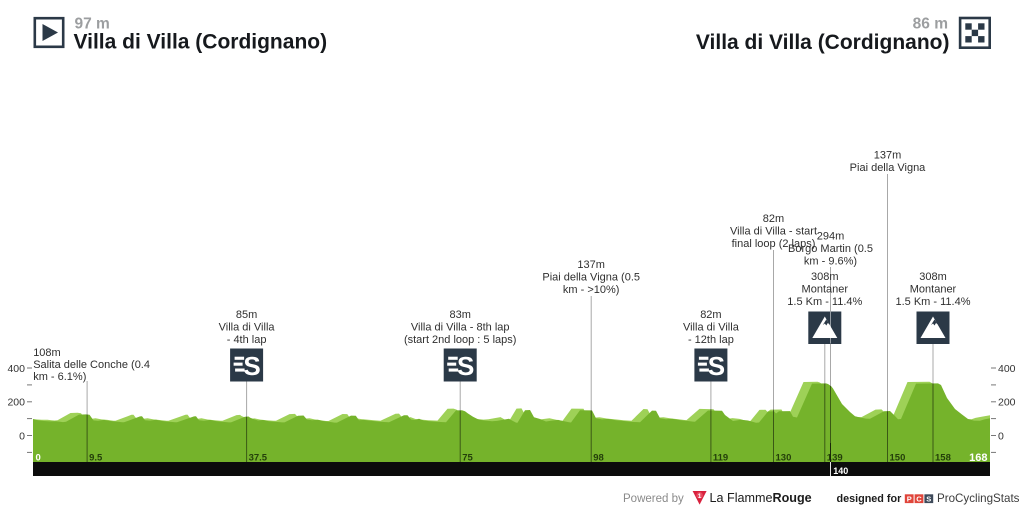 This screenshot has height=517, width=1024. What do you see at coordinates (943, 458) in the screenshot?
I see `svg-text: 158` at bounding box center [943, 458].